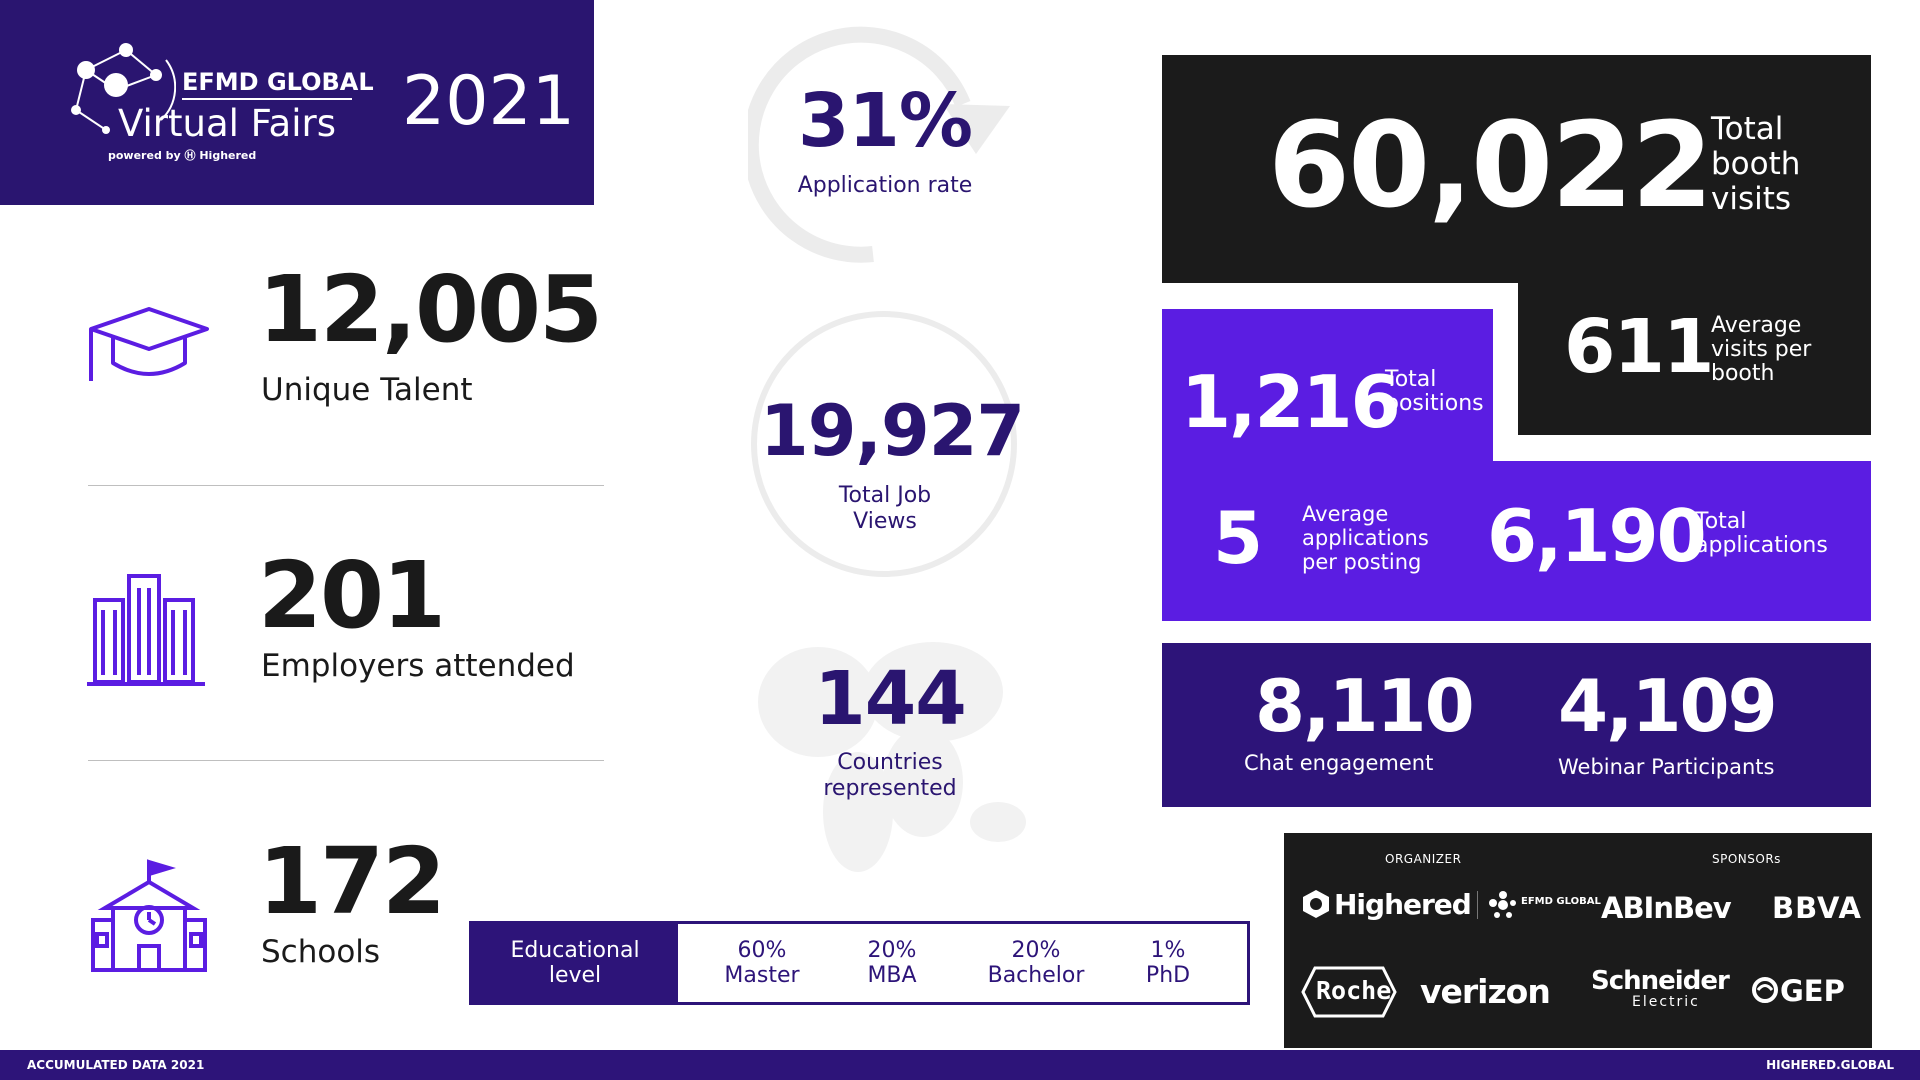 The height and width of the screenshot is (1080, 1920). What do you see at coordinates (149, 344) in the screenshot?
I see `graduation-cap-icon` at bounding box center [149, 344].